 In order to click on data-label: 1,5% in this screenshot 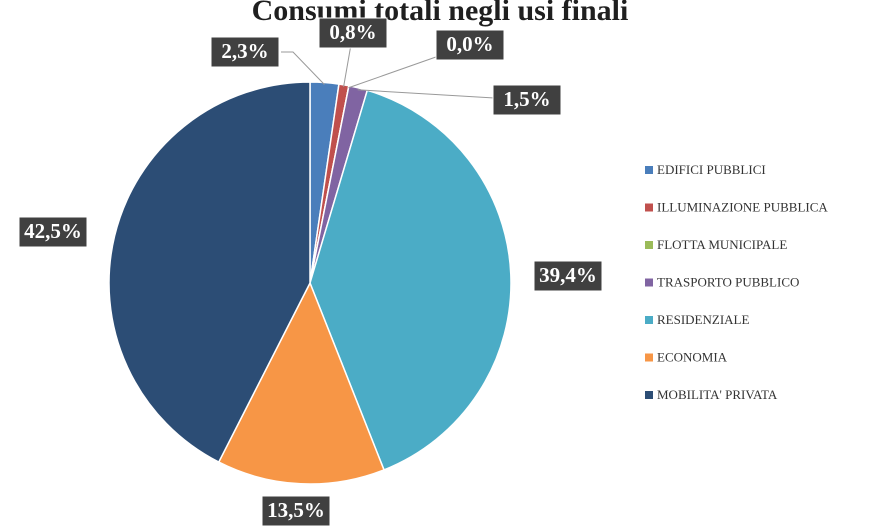, I will do `click(526, 99)`.